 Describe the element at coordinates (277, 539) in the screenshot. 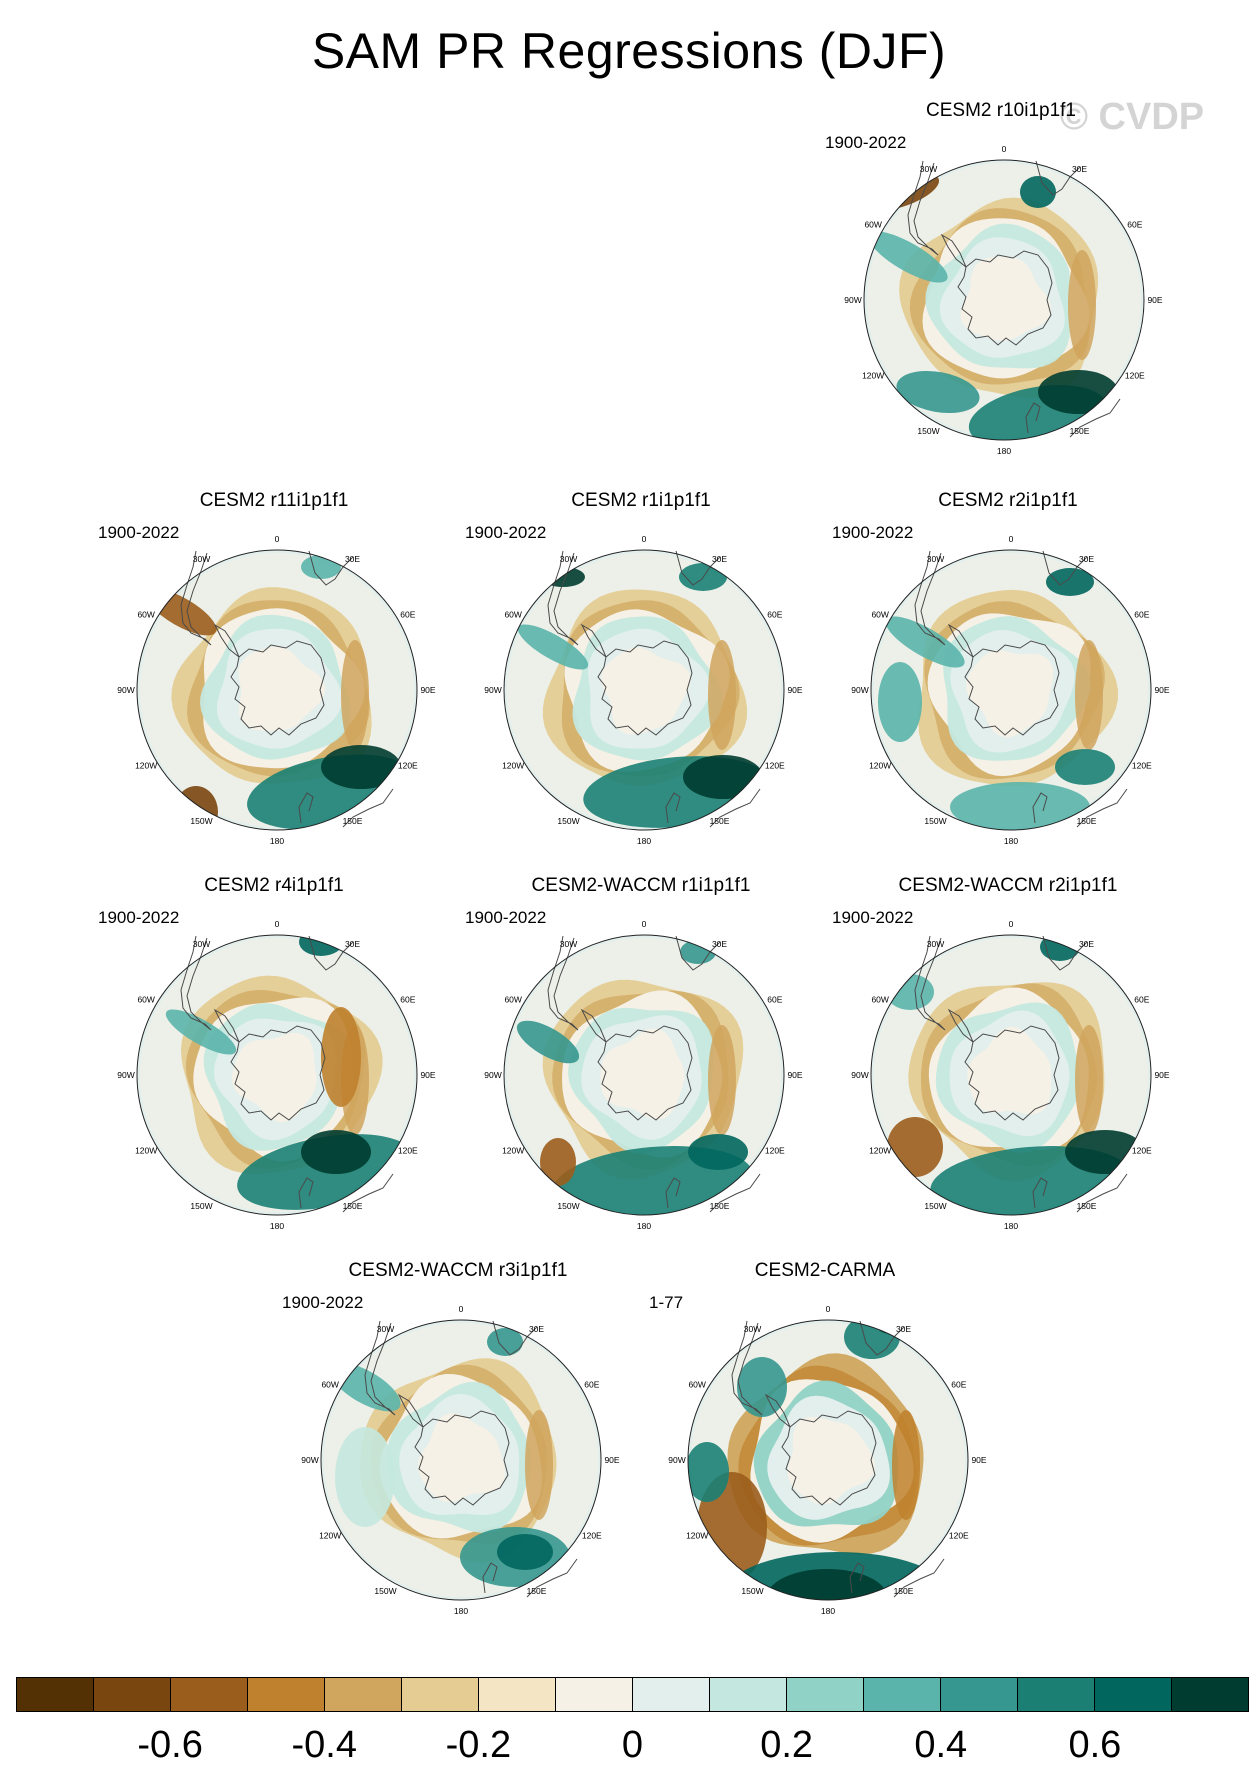

I see `lon-label: 0` at that location.